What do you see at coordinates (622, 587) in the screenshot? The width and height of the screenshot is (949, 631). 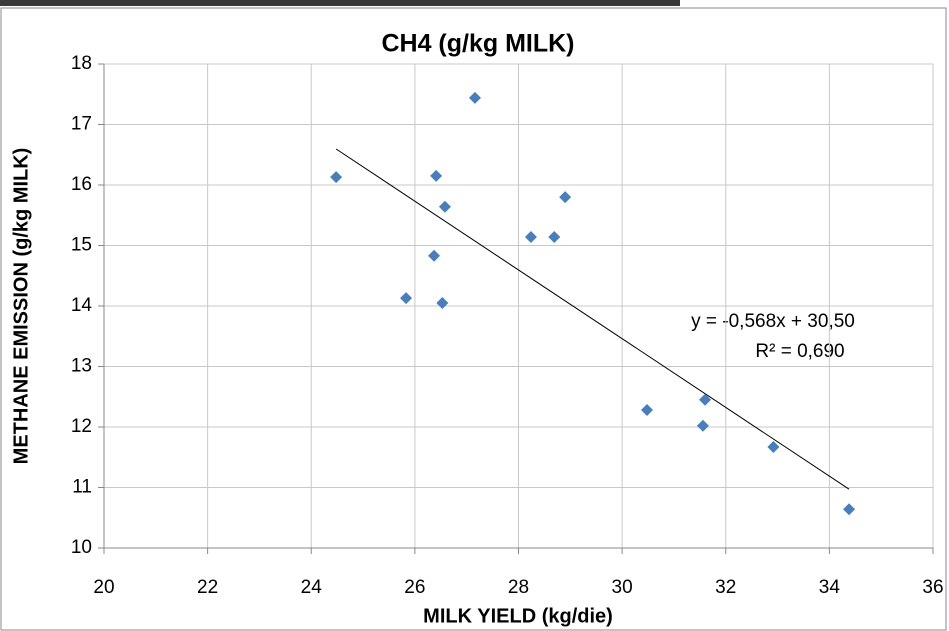 I see `x-tick-label: 30` at bounding box center [622, 587].